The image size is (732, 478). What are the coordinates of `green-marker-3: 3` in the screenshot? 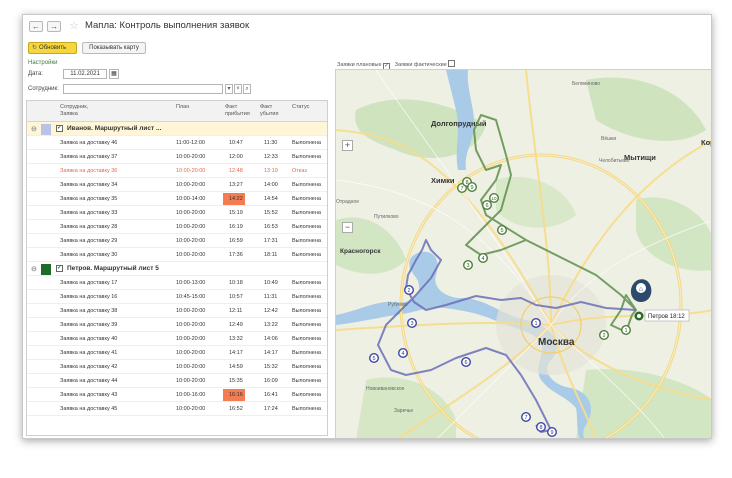 It's located at (468, 265).